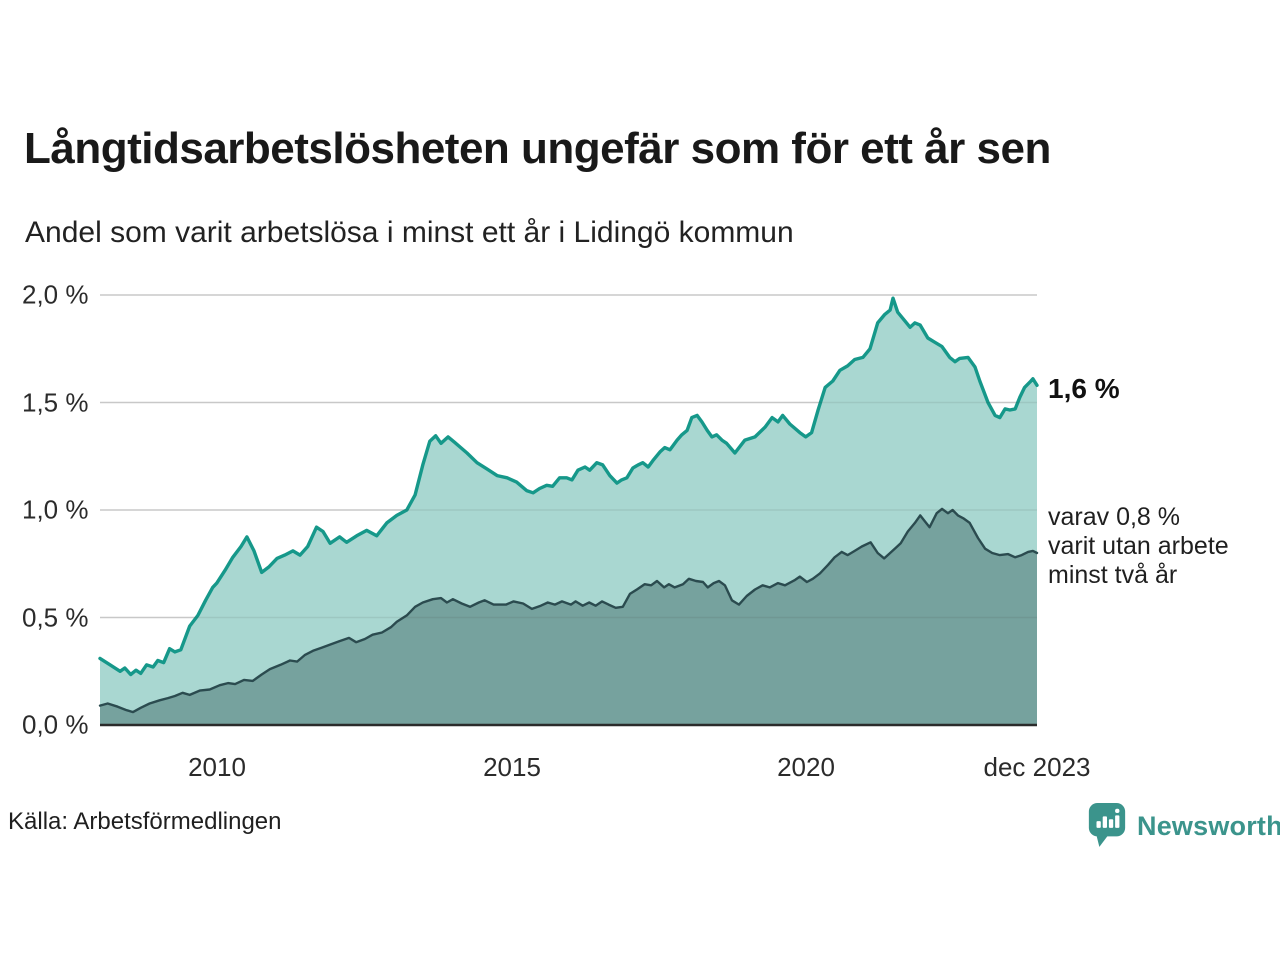 This screenshot has width=1280, height=960. I want to click on x-tick-2010: 2010, so click(217, 767).